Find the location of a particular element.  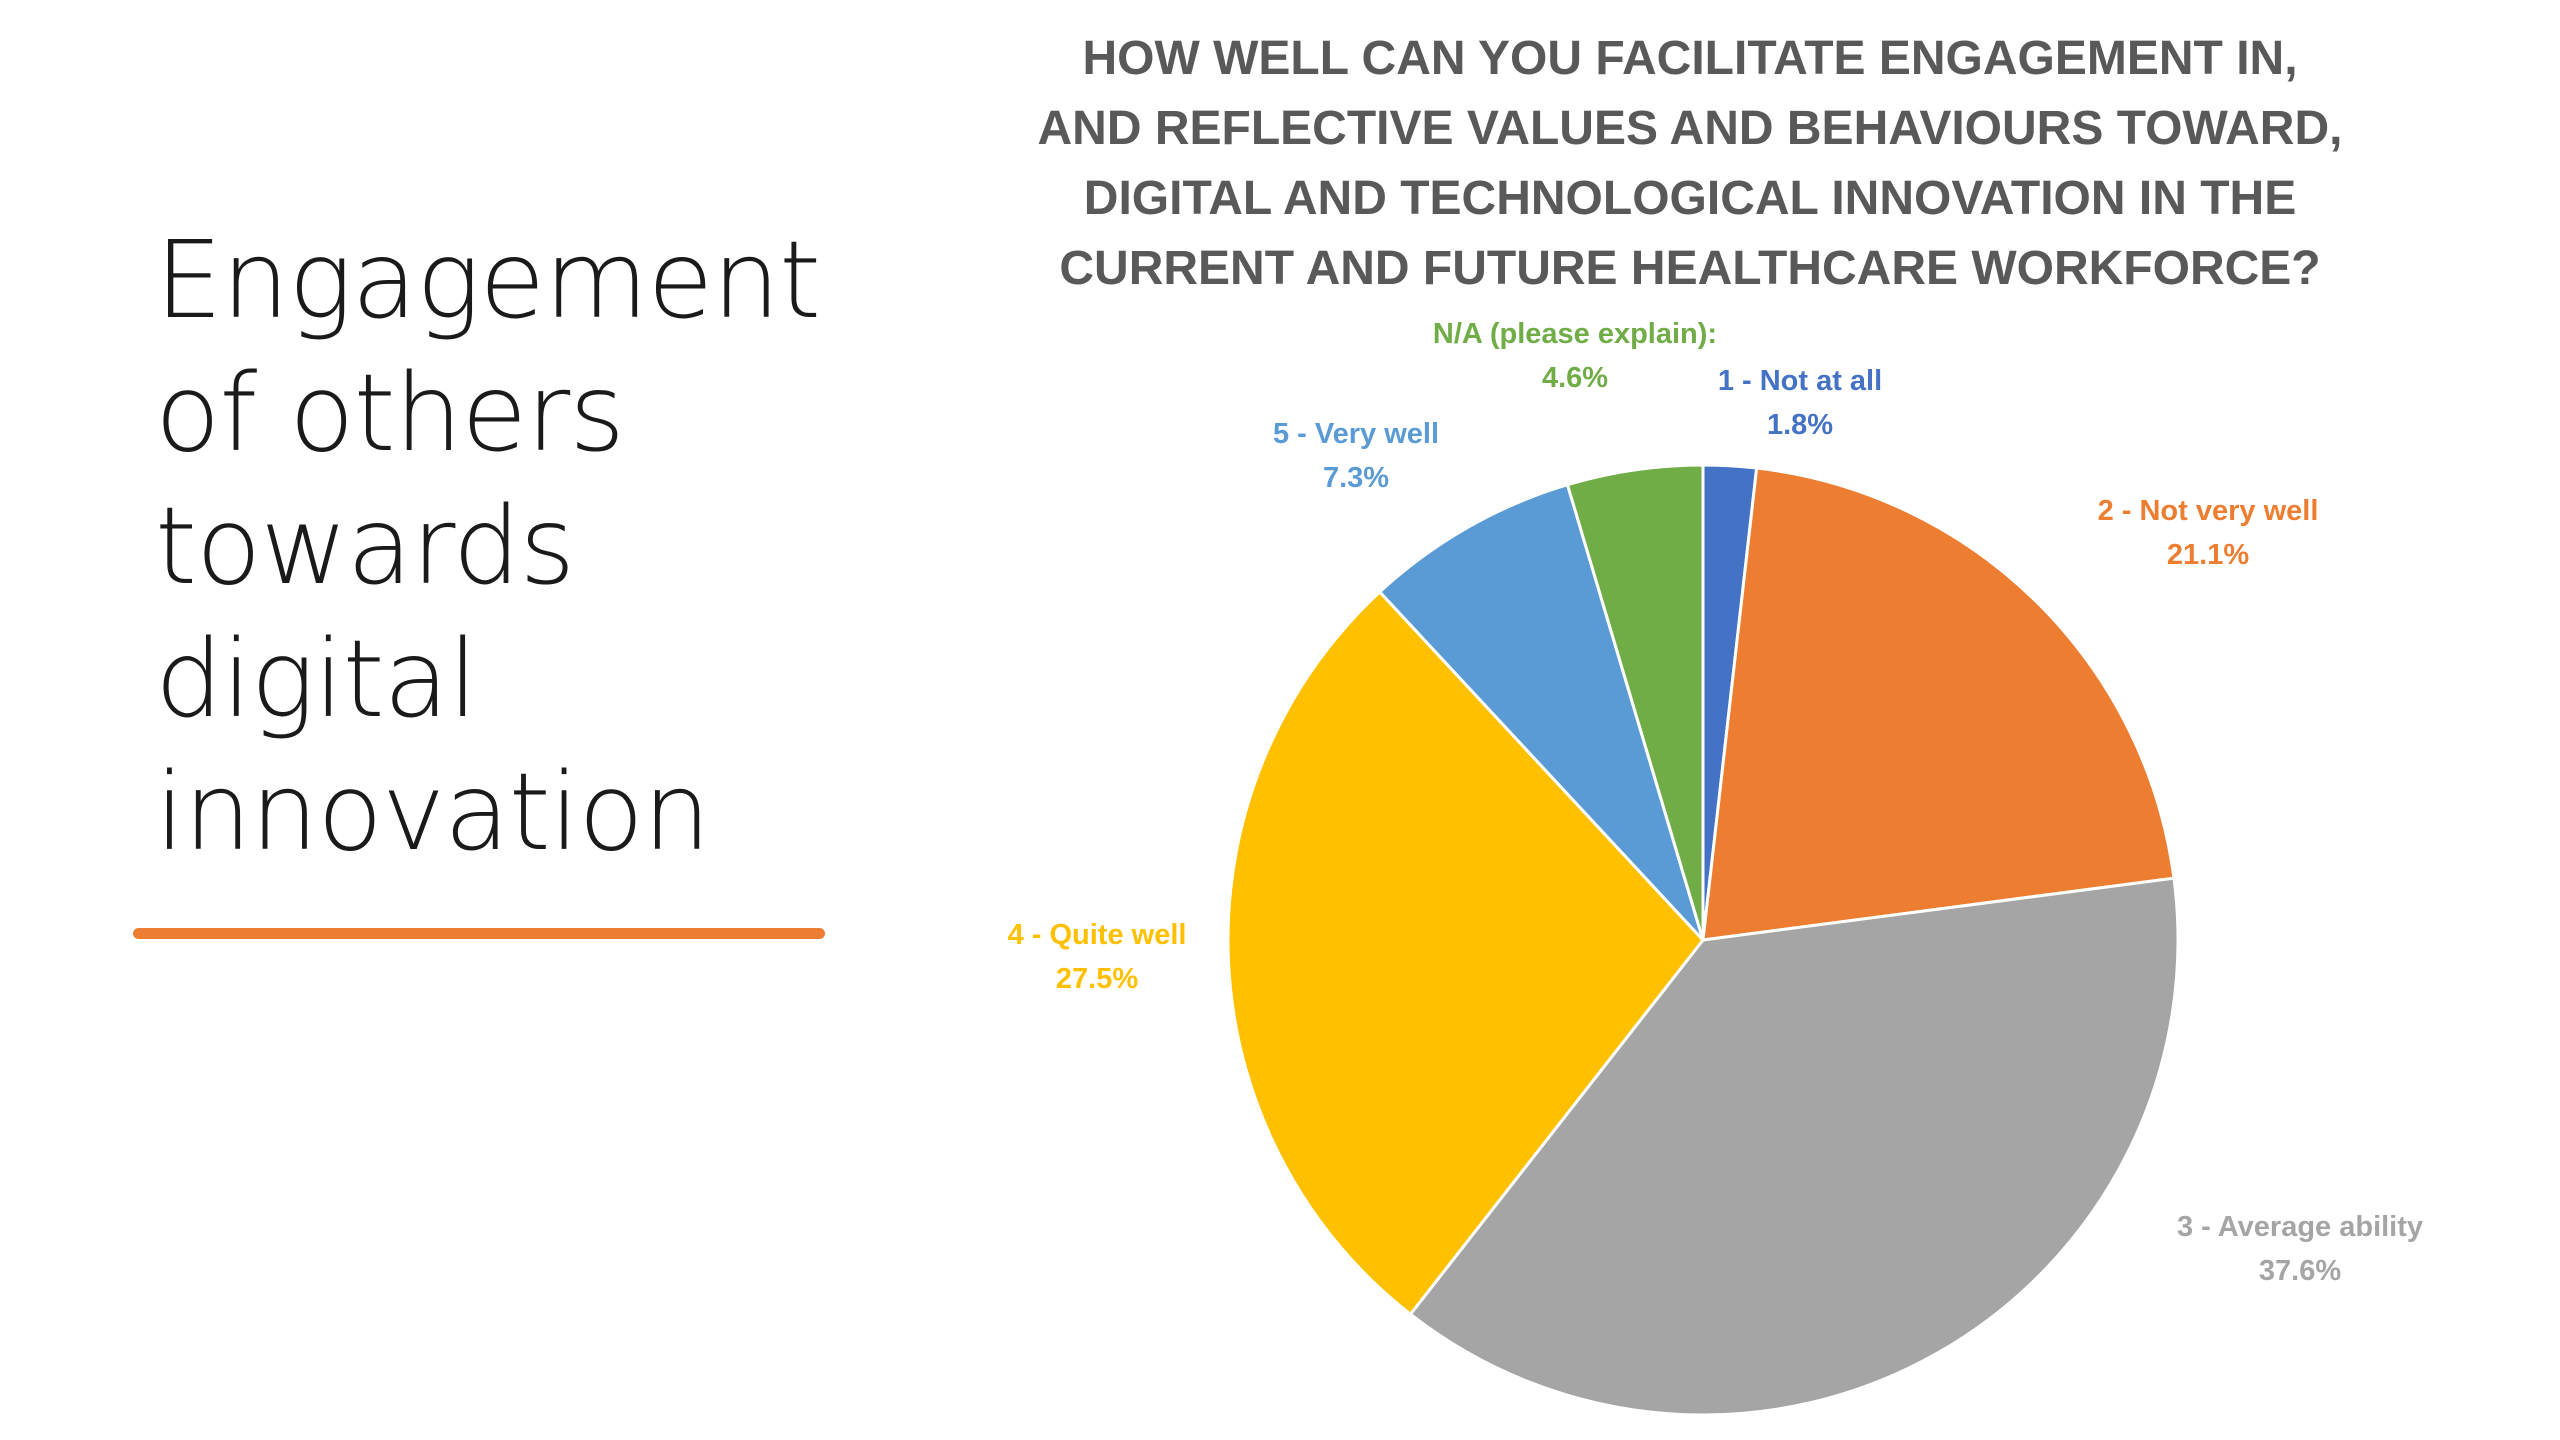

slice-label-4-quite-well: 4 - Quite well 27.5% is located at coordinates (1097, 957).